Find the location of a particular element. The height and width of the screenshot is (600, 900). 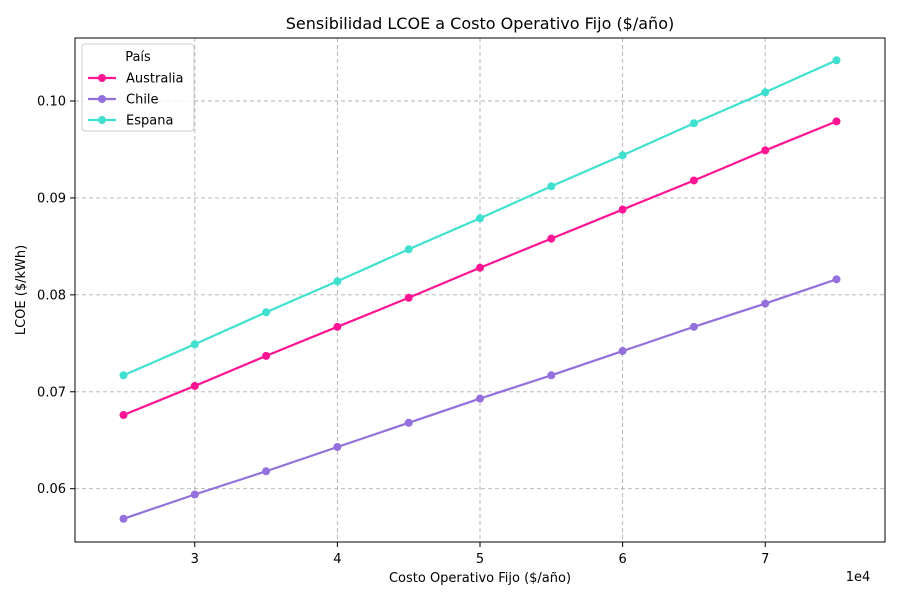

legend-item-australia: Australia is located at coordinates (136, 79).